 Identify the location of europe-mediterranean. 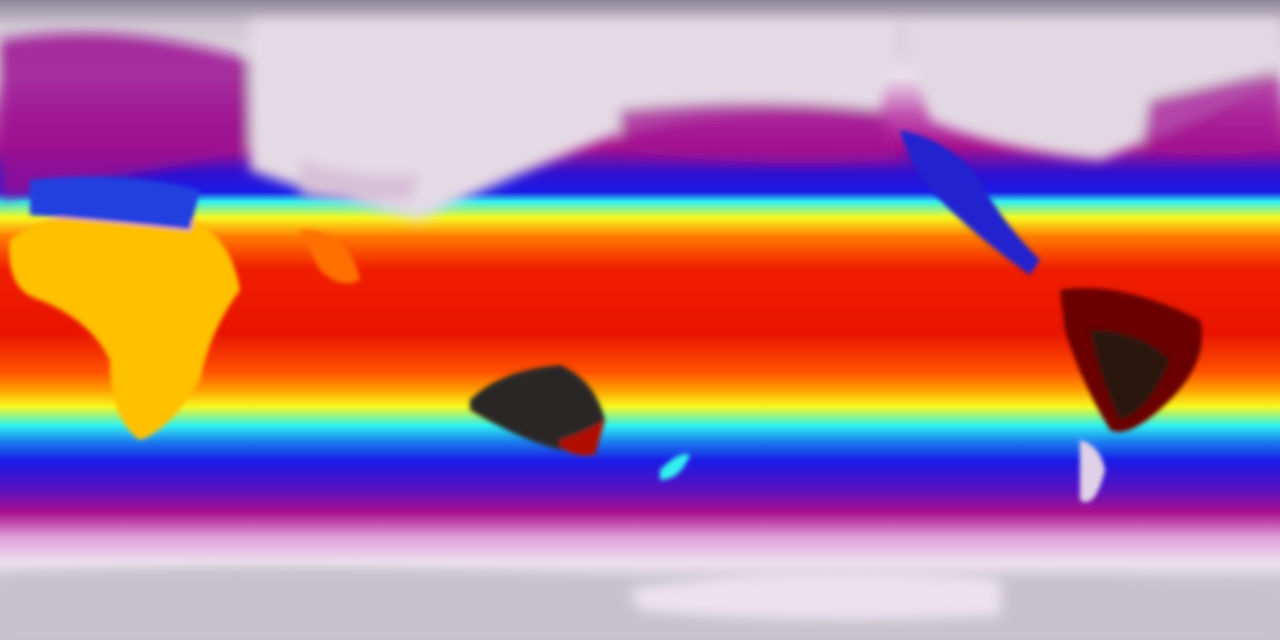
(115, 203).